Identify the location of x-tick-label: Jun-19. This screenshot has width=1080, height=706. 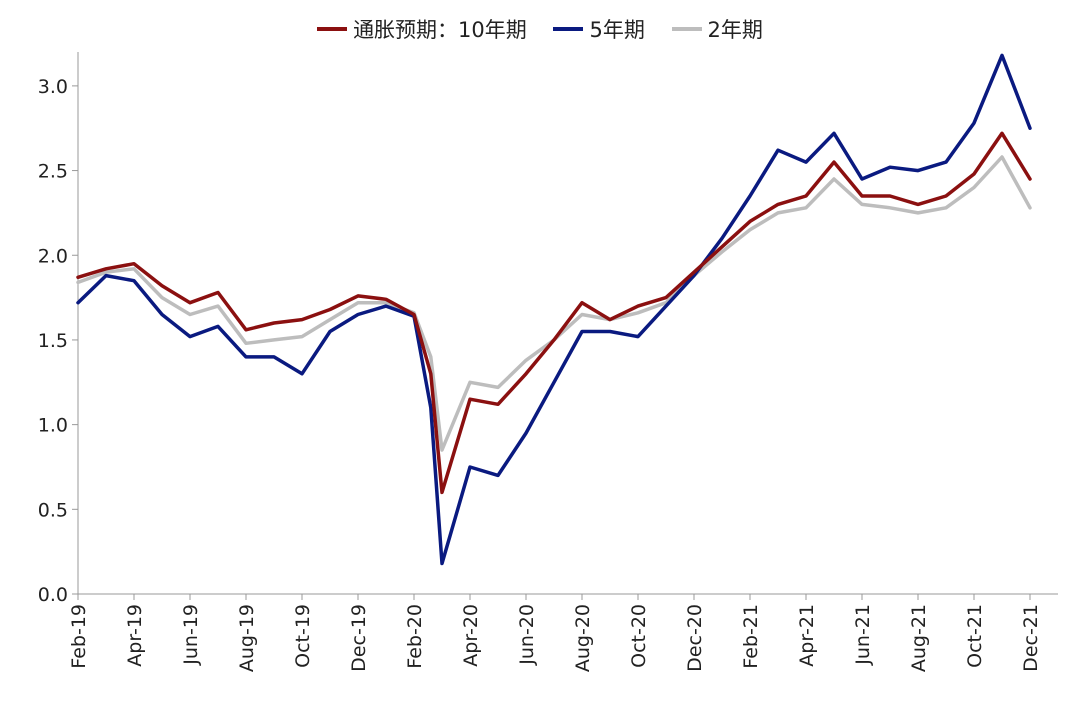
(191, 635).